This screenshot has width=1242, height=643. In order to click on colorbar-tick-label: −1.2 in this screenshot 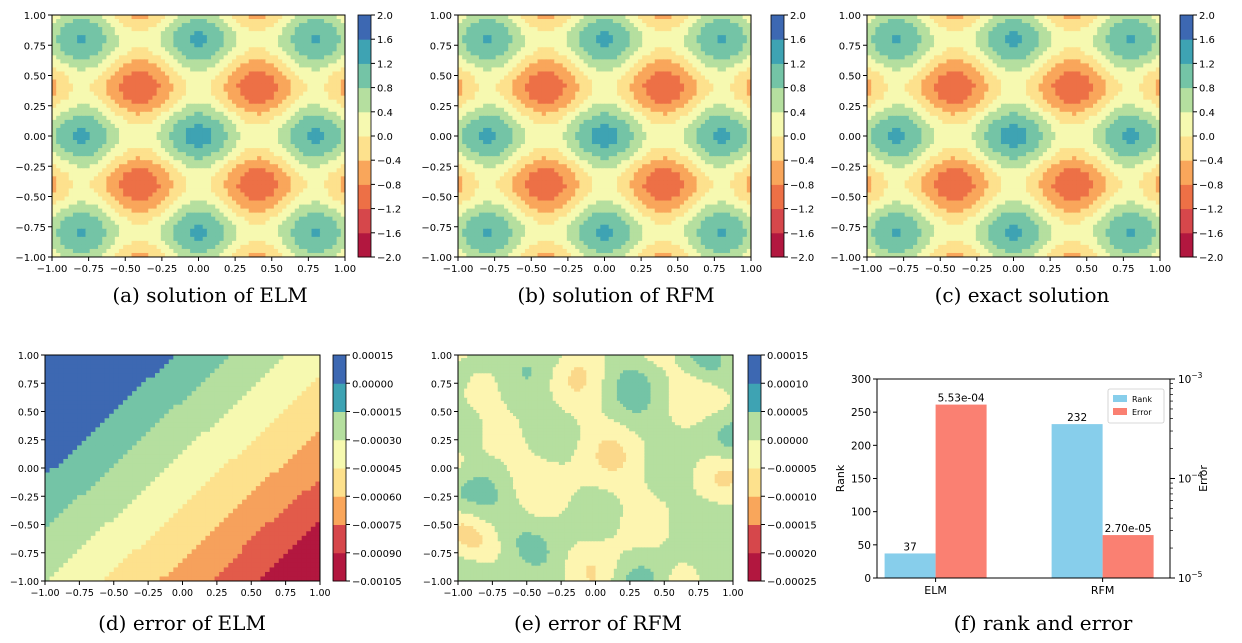, I will do `click(389, 210)`.